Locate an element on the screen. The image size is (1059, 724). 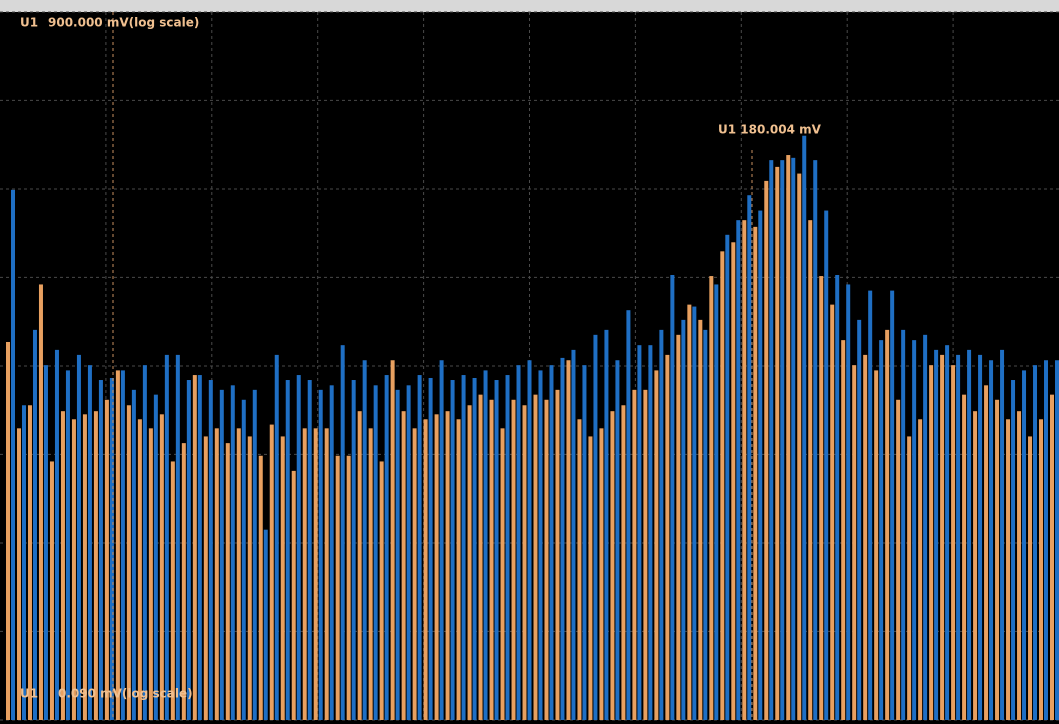
marker-label: U1 180.004 mV is located at coordinates (770, 130).